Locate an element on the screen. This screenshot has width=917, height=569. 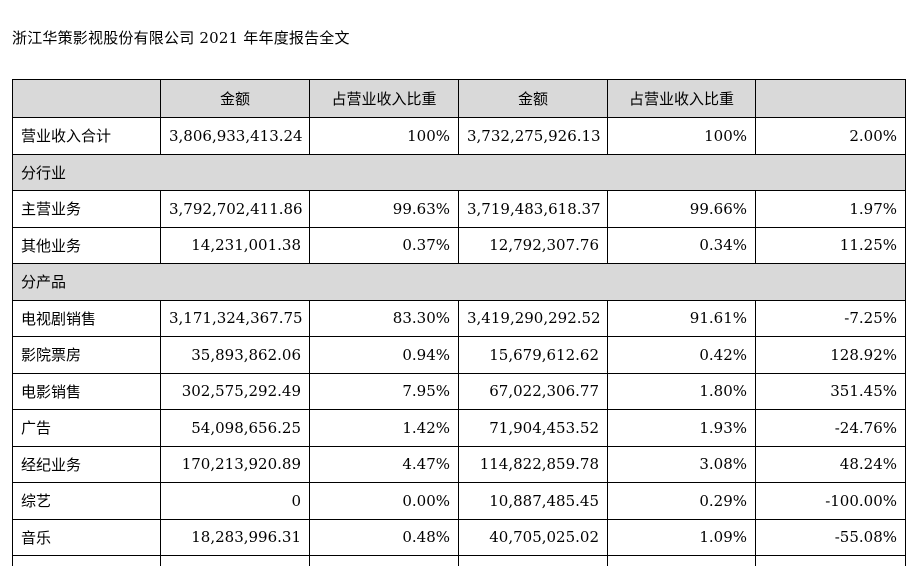
header-cell-amount-2020: 金额 is located at coordinates (533, 98).